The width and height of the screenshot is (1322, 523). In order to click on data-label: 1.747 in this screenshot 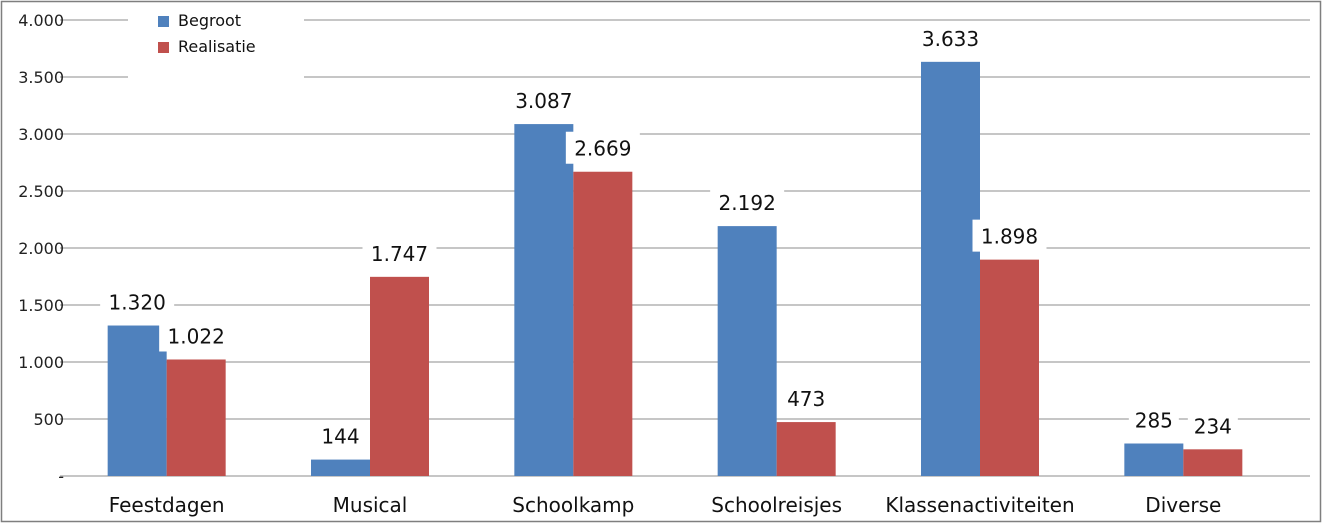, I will do `click(399, 254)`.